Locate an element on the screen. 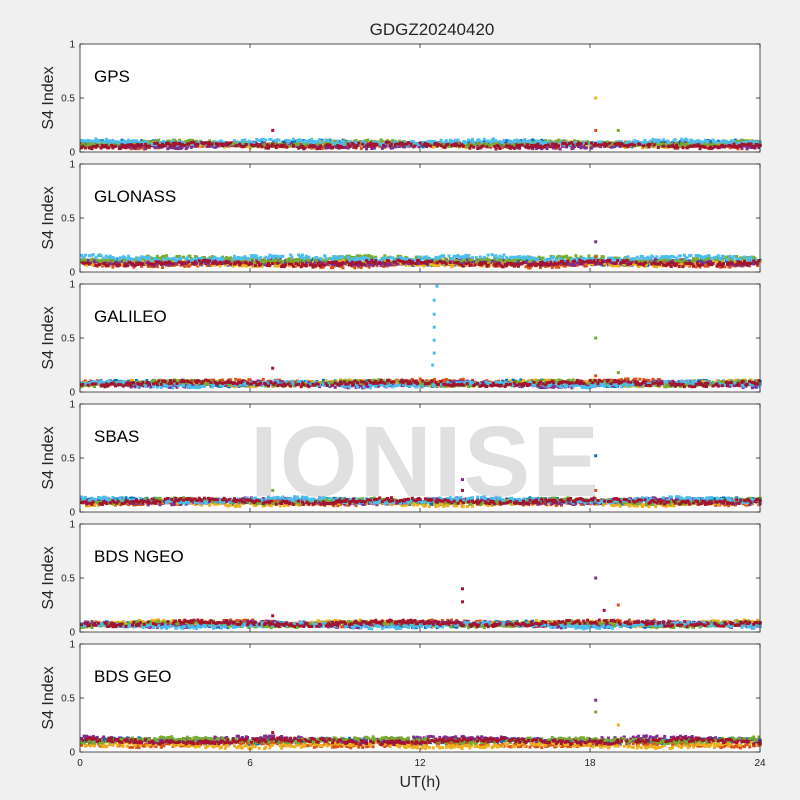 The width and height of the screenshot is (800, 800). y-tick-label: 0.5 is located at coordinates (68, 219).